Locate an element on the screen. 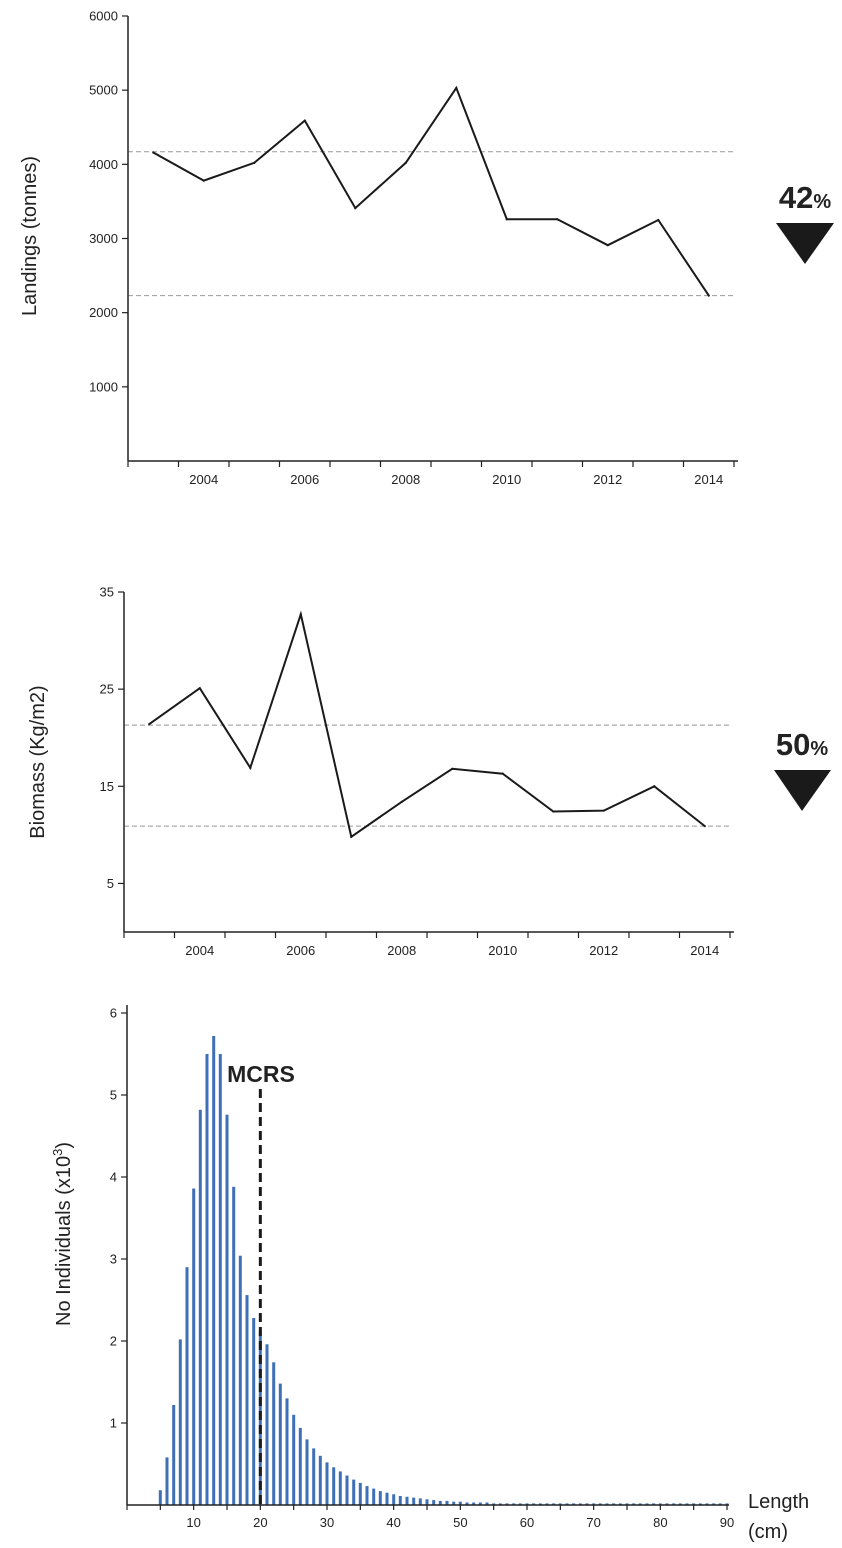 The width and height of the screenshot is (842, 1548). c1-x-tick-label: 2014 is located at coordinates (708, 479).